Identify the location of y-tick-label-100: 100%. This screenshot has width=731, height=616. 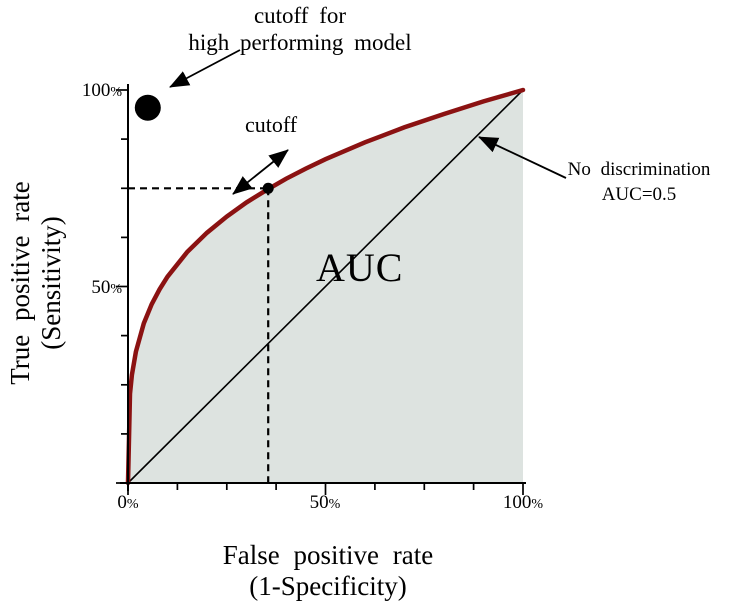
(91, 91).